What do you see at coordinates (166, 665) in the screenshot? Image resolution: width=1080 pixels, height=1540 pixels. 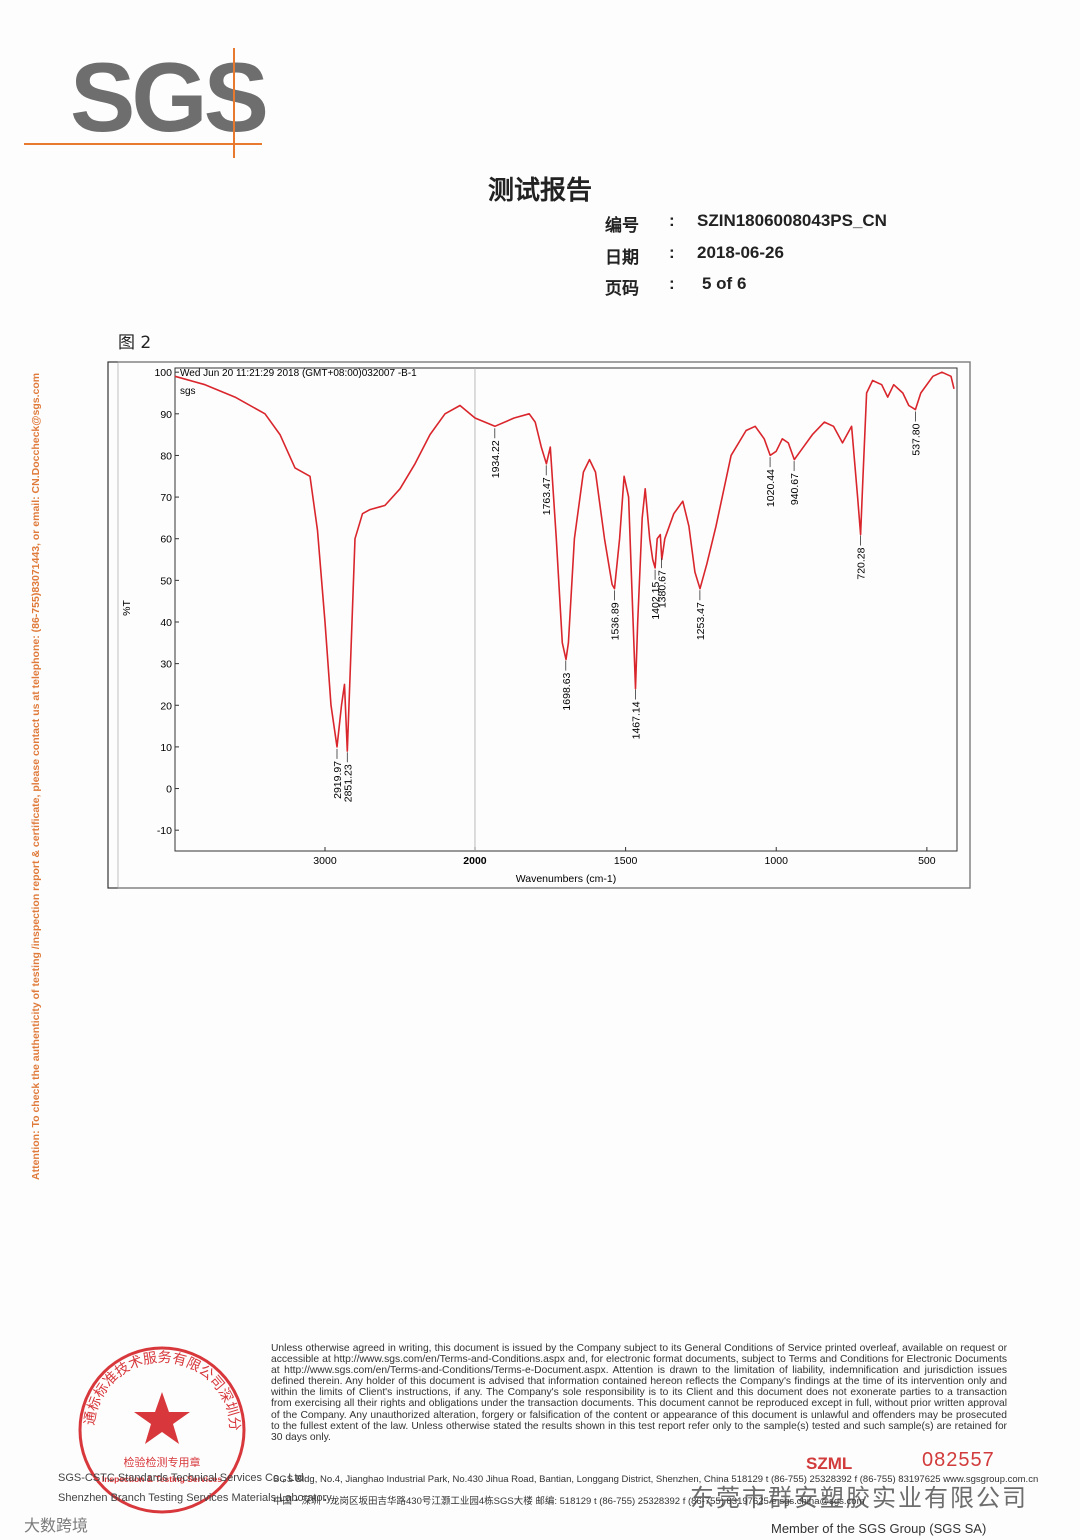 I see `y-tick-label: 30` at bounding box center [166, 665].